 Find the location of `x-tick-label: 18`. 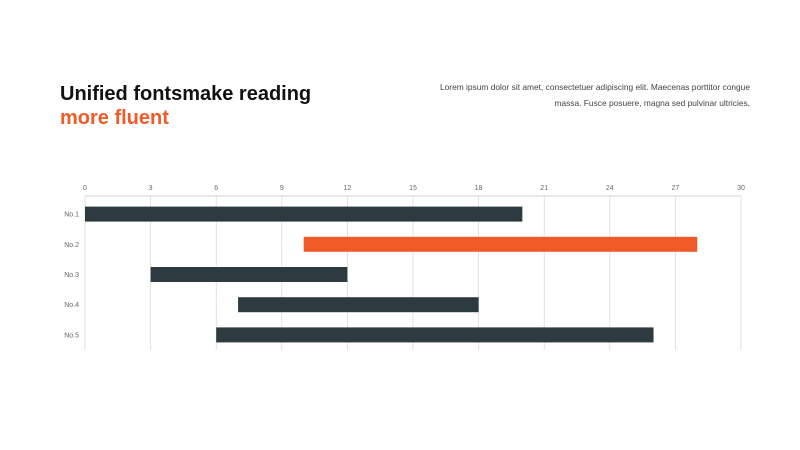

x-tick-label: 18 is located at coordinates (479, 188).